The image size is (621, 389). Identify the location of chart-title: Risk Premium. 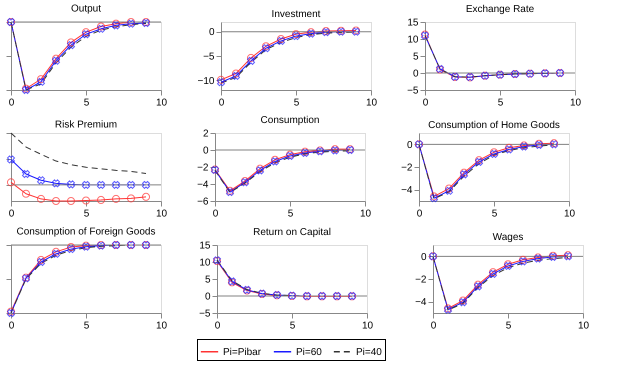
(86, 125).